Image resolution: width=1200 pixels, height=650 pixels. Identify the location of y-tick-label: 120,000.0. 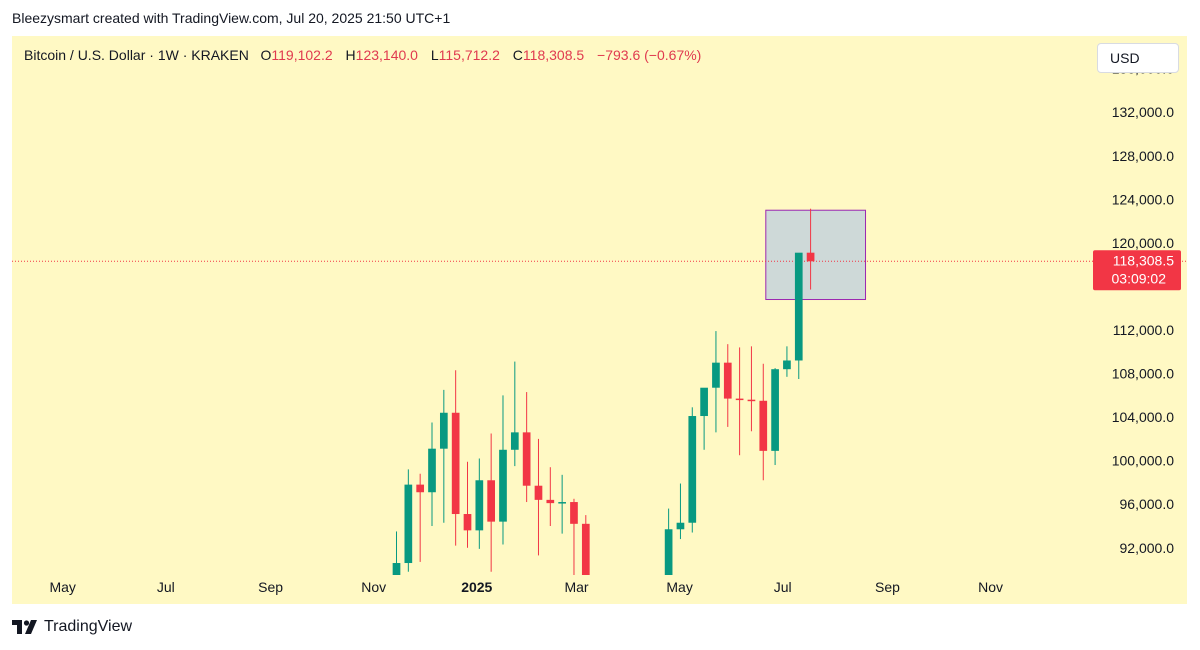
(1143, 243).